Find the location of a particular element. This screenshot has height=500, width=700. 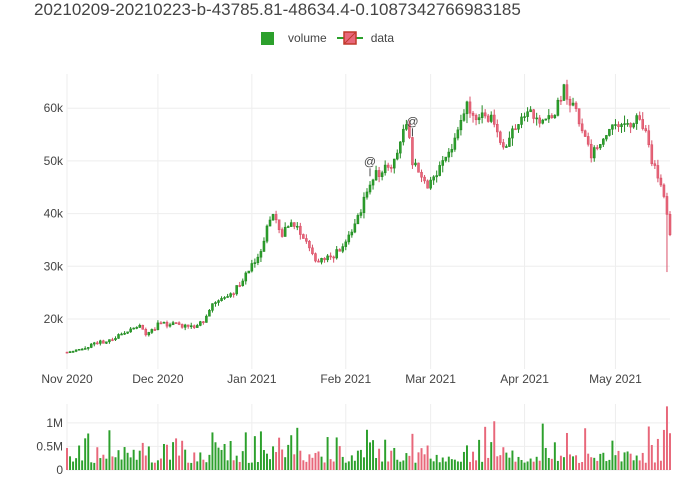

y-tick-label: 20k is located at coordinates (54, 319).